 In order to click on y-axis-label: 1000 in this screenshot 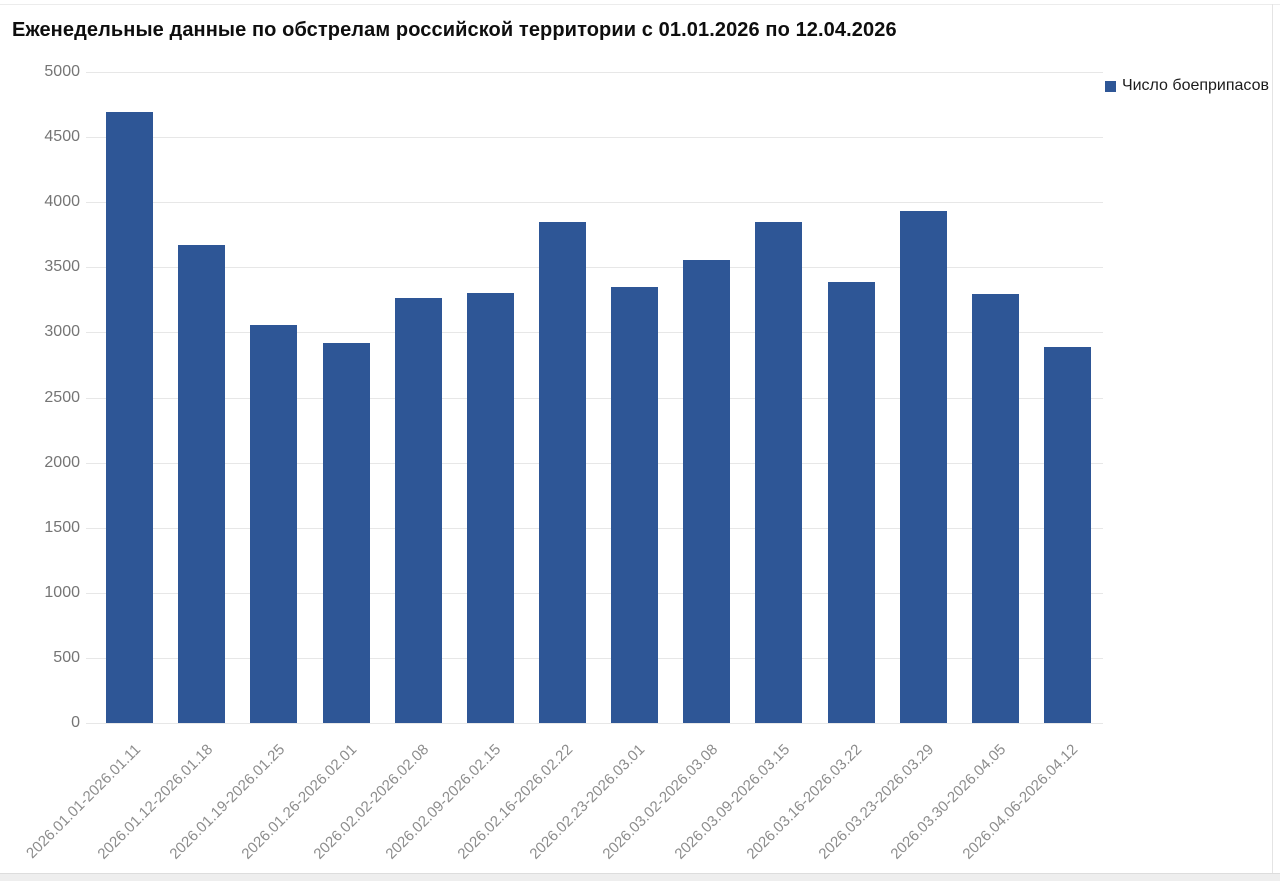, I will do `click(62, 592)`.